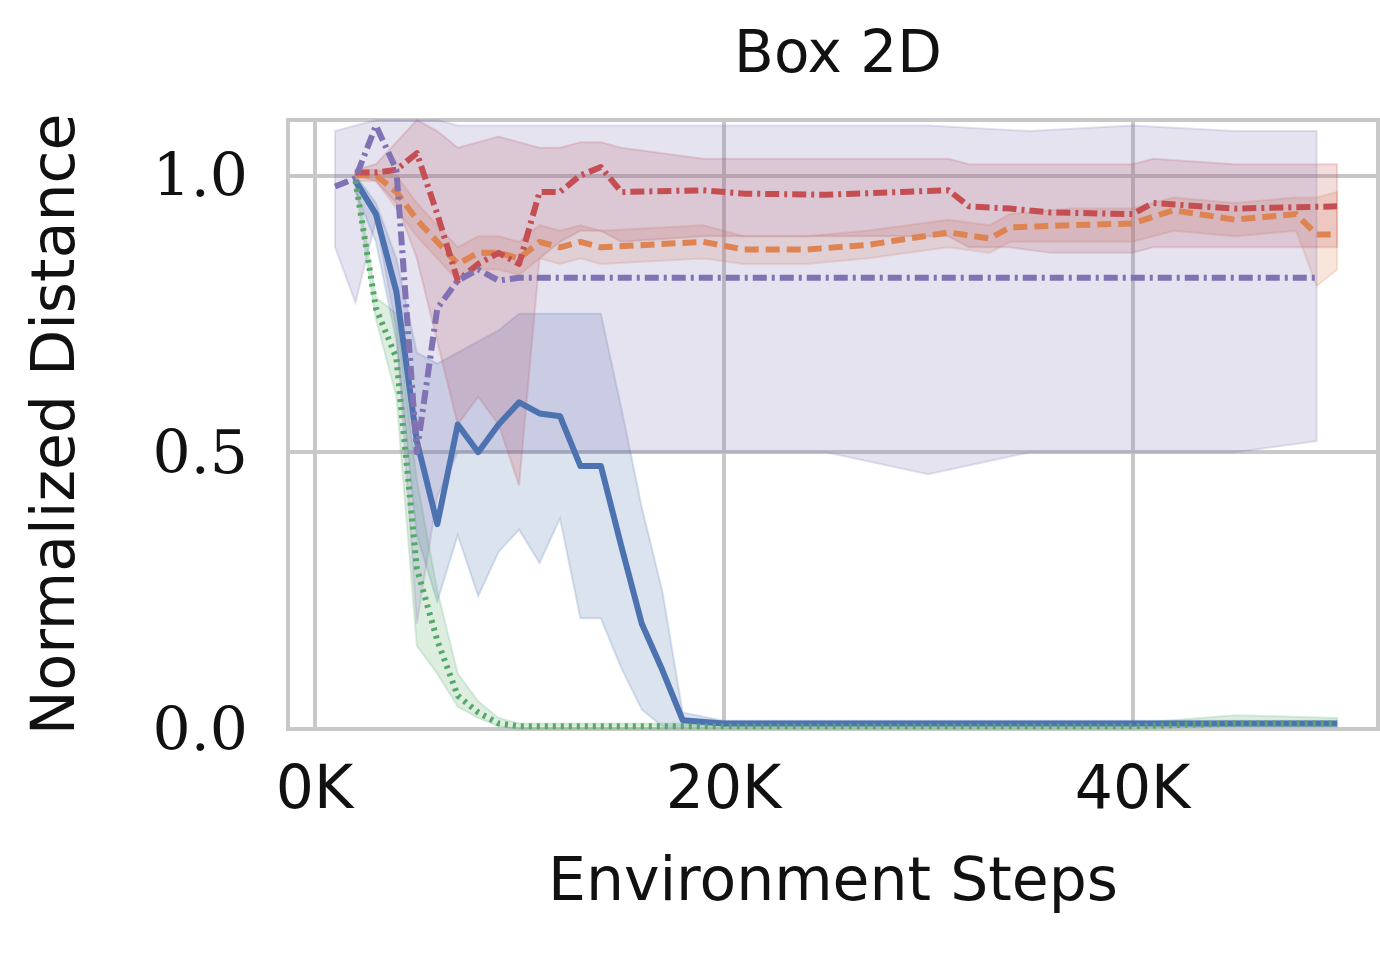 The width and height of the screenshot is (1380, 955). I want to click on y-tick-label: 0.0, so click(200, 729).